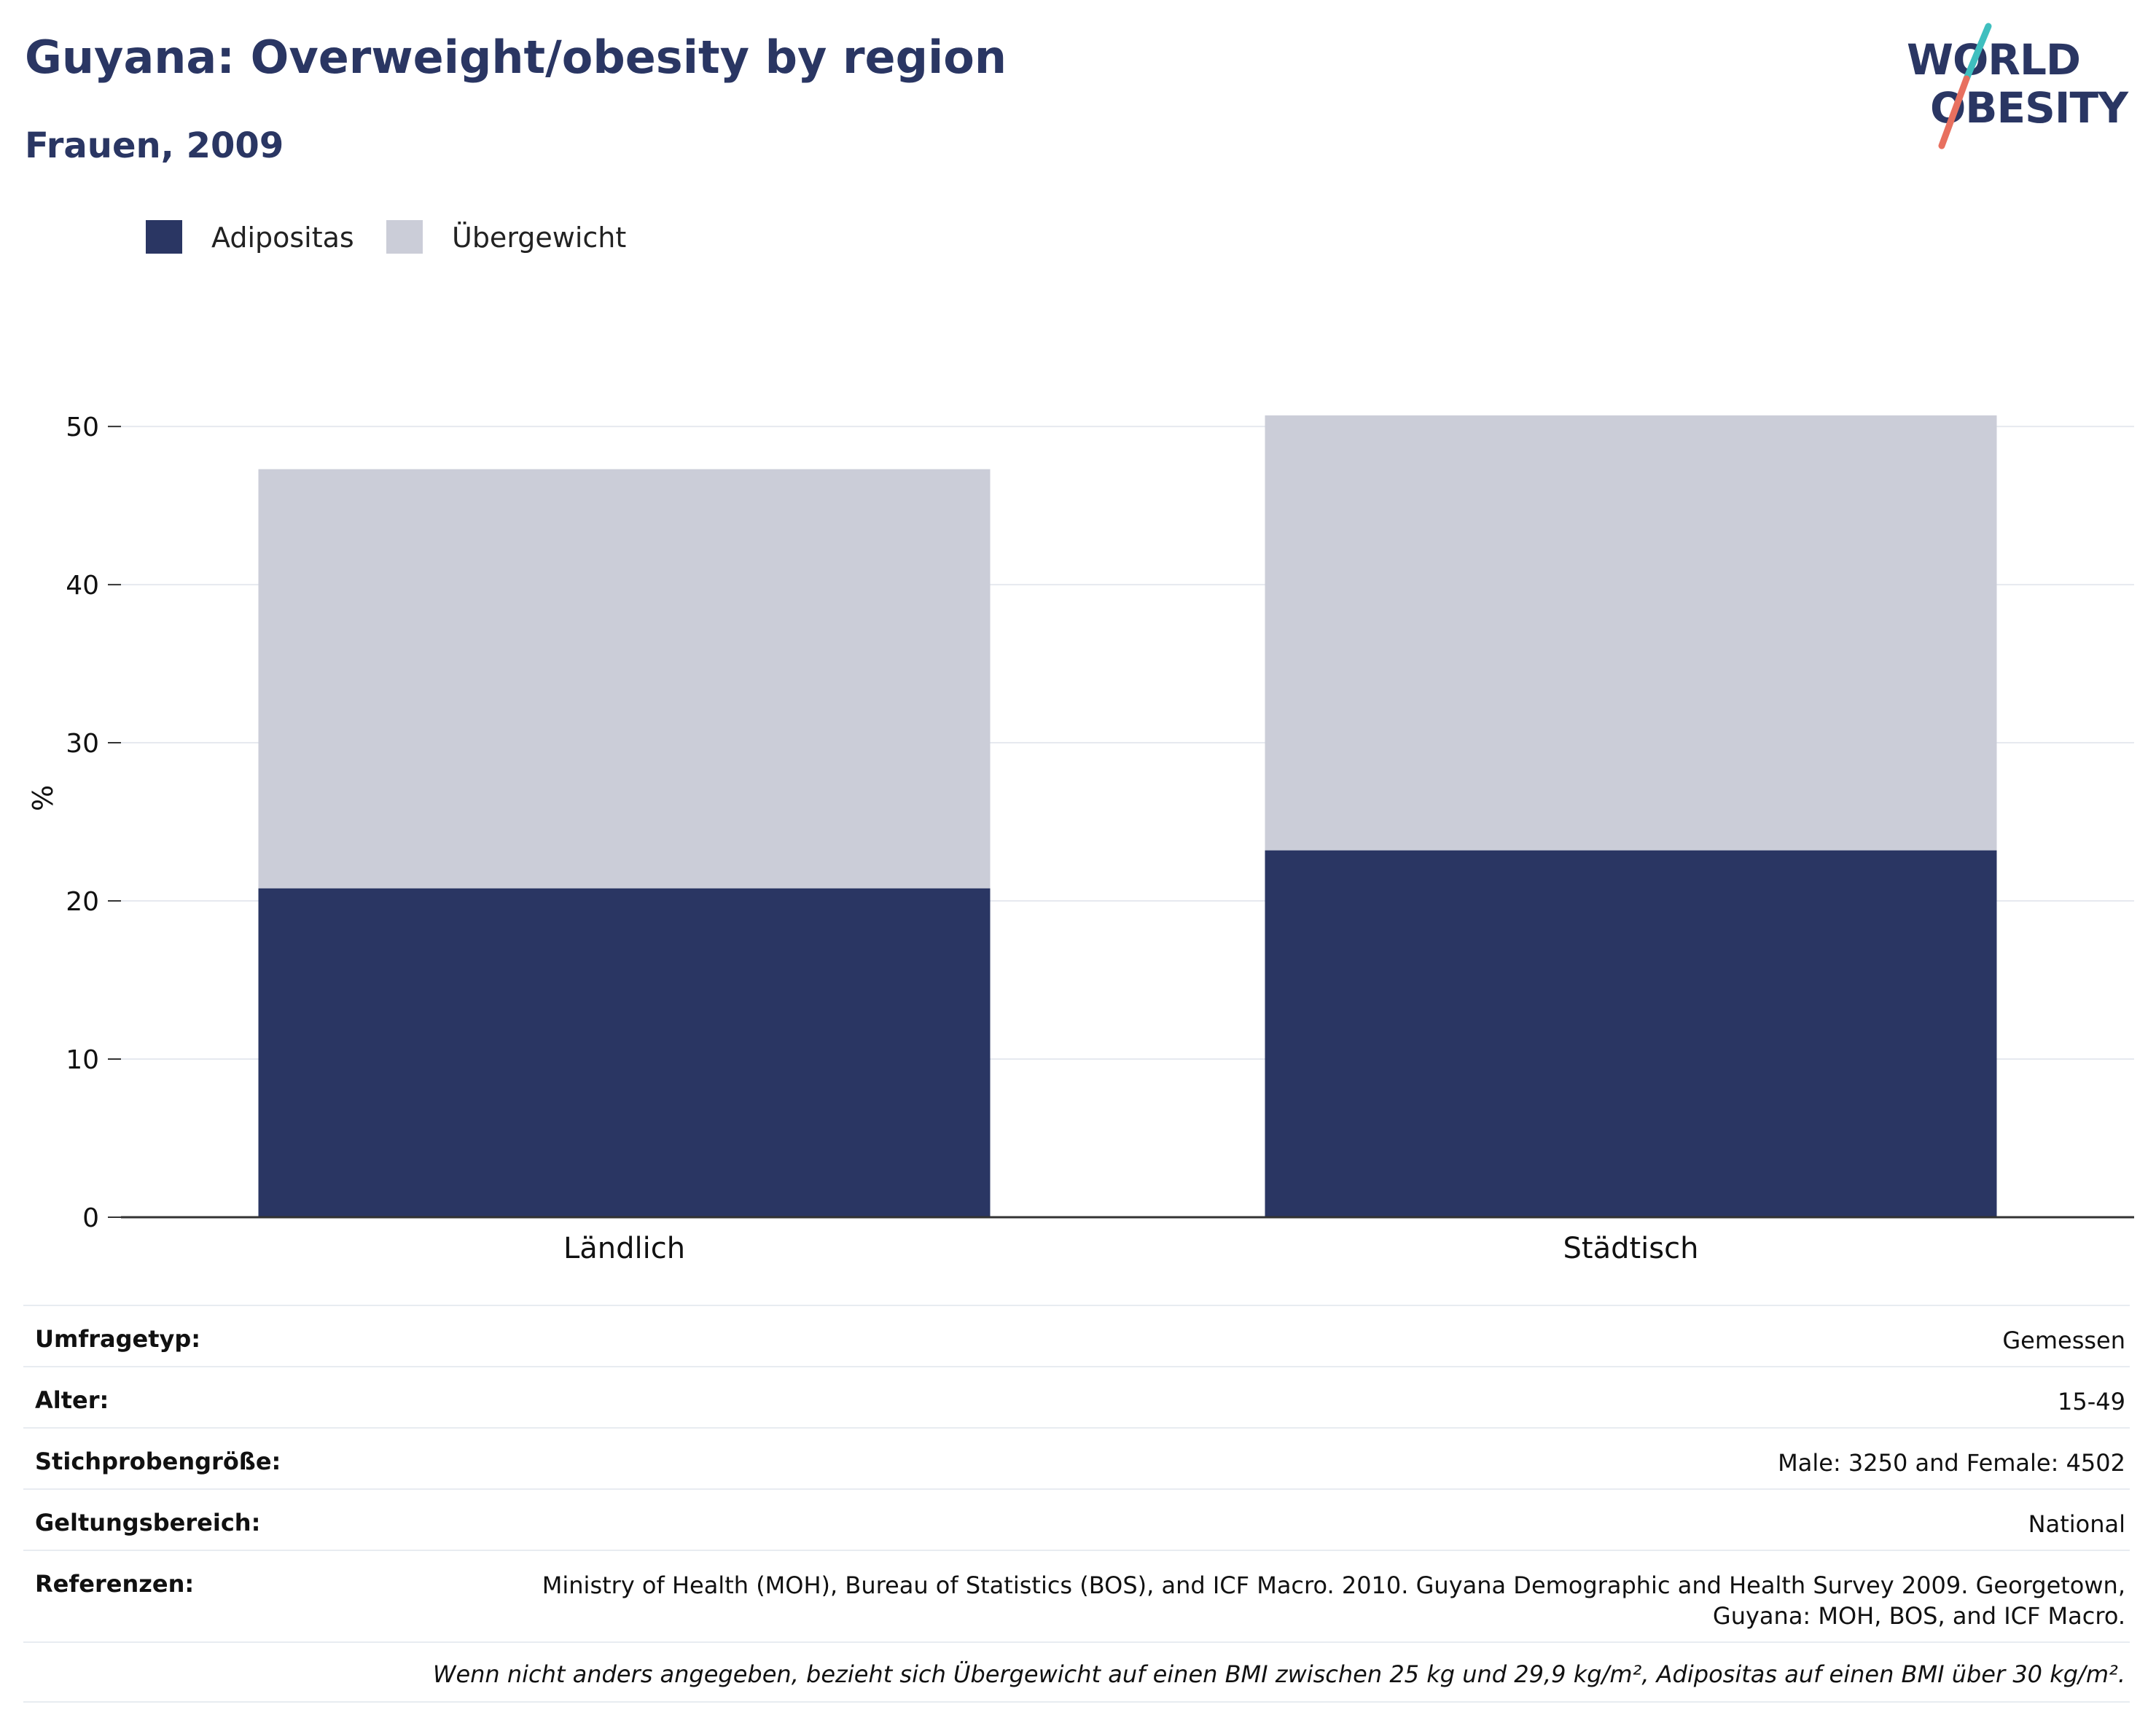 This screenshot has height=1734, width=2156. Describe the element at coordinates (91, 1218) in the screenshot. I see `y-tick-label: 0` at that location.